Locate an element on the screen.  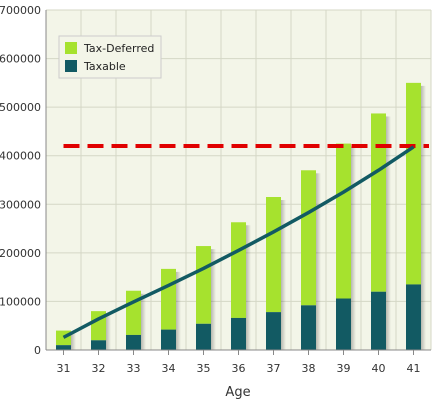
x-tick-label: 41 is located at coordinates (414, 368).